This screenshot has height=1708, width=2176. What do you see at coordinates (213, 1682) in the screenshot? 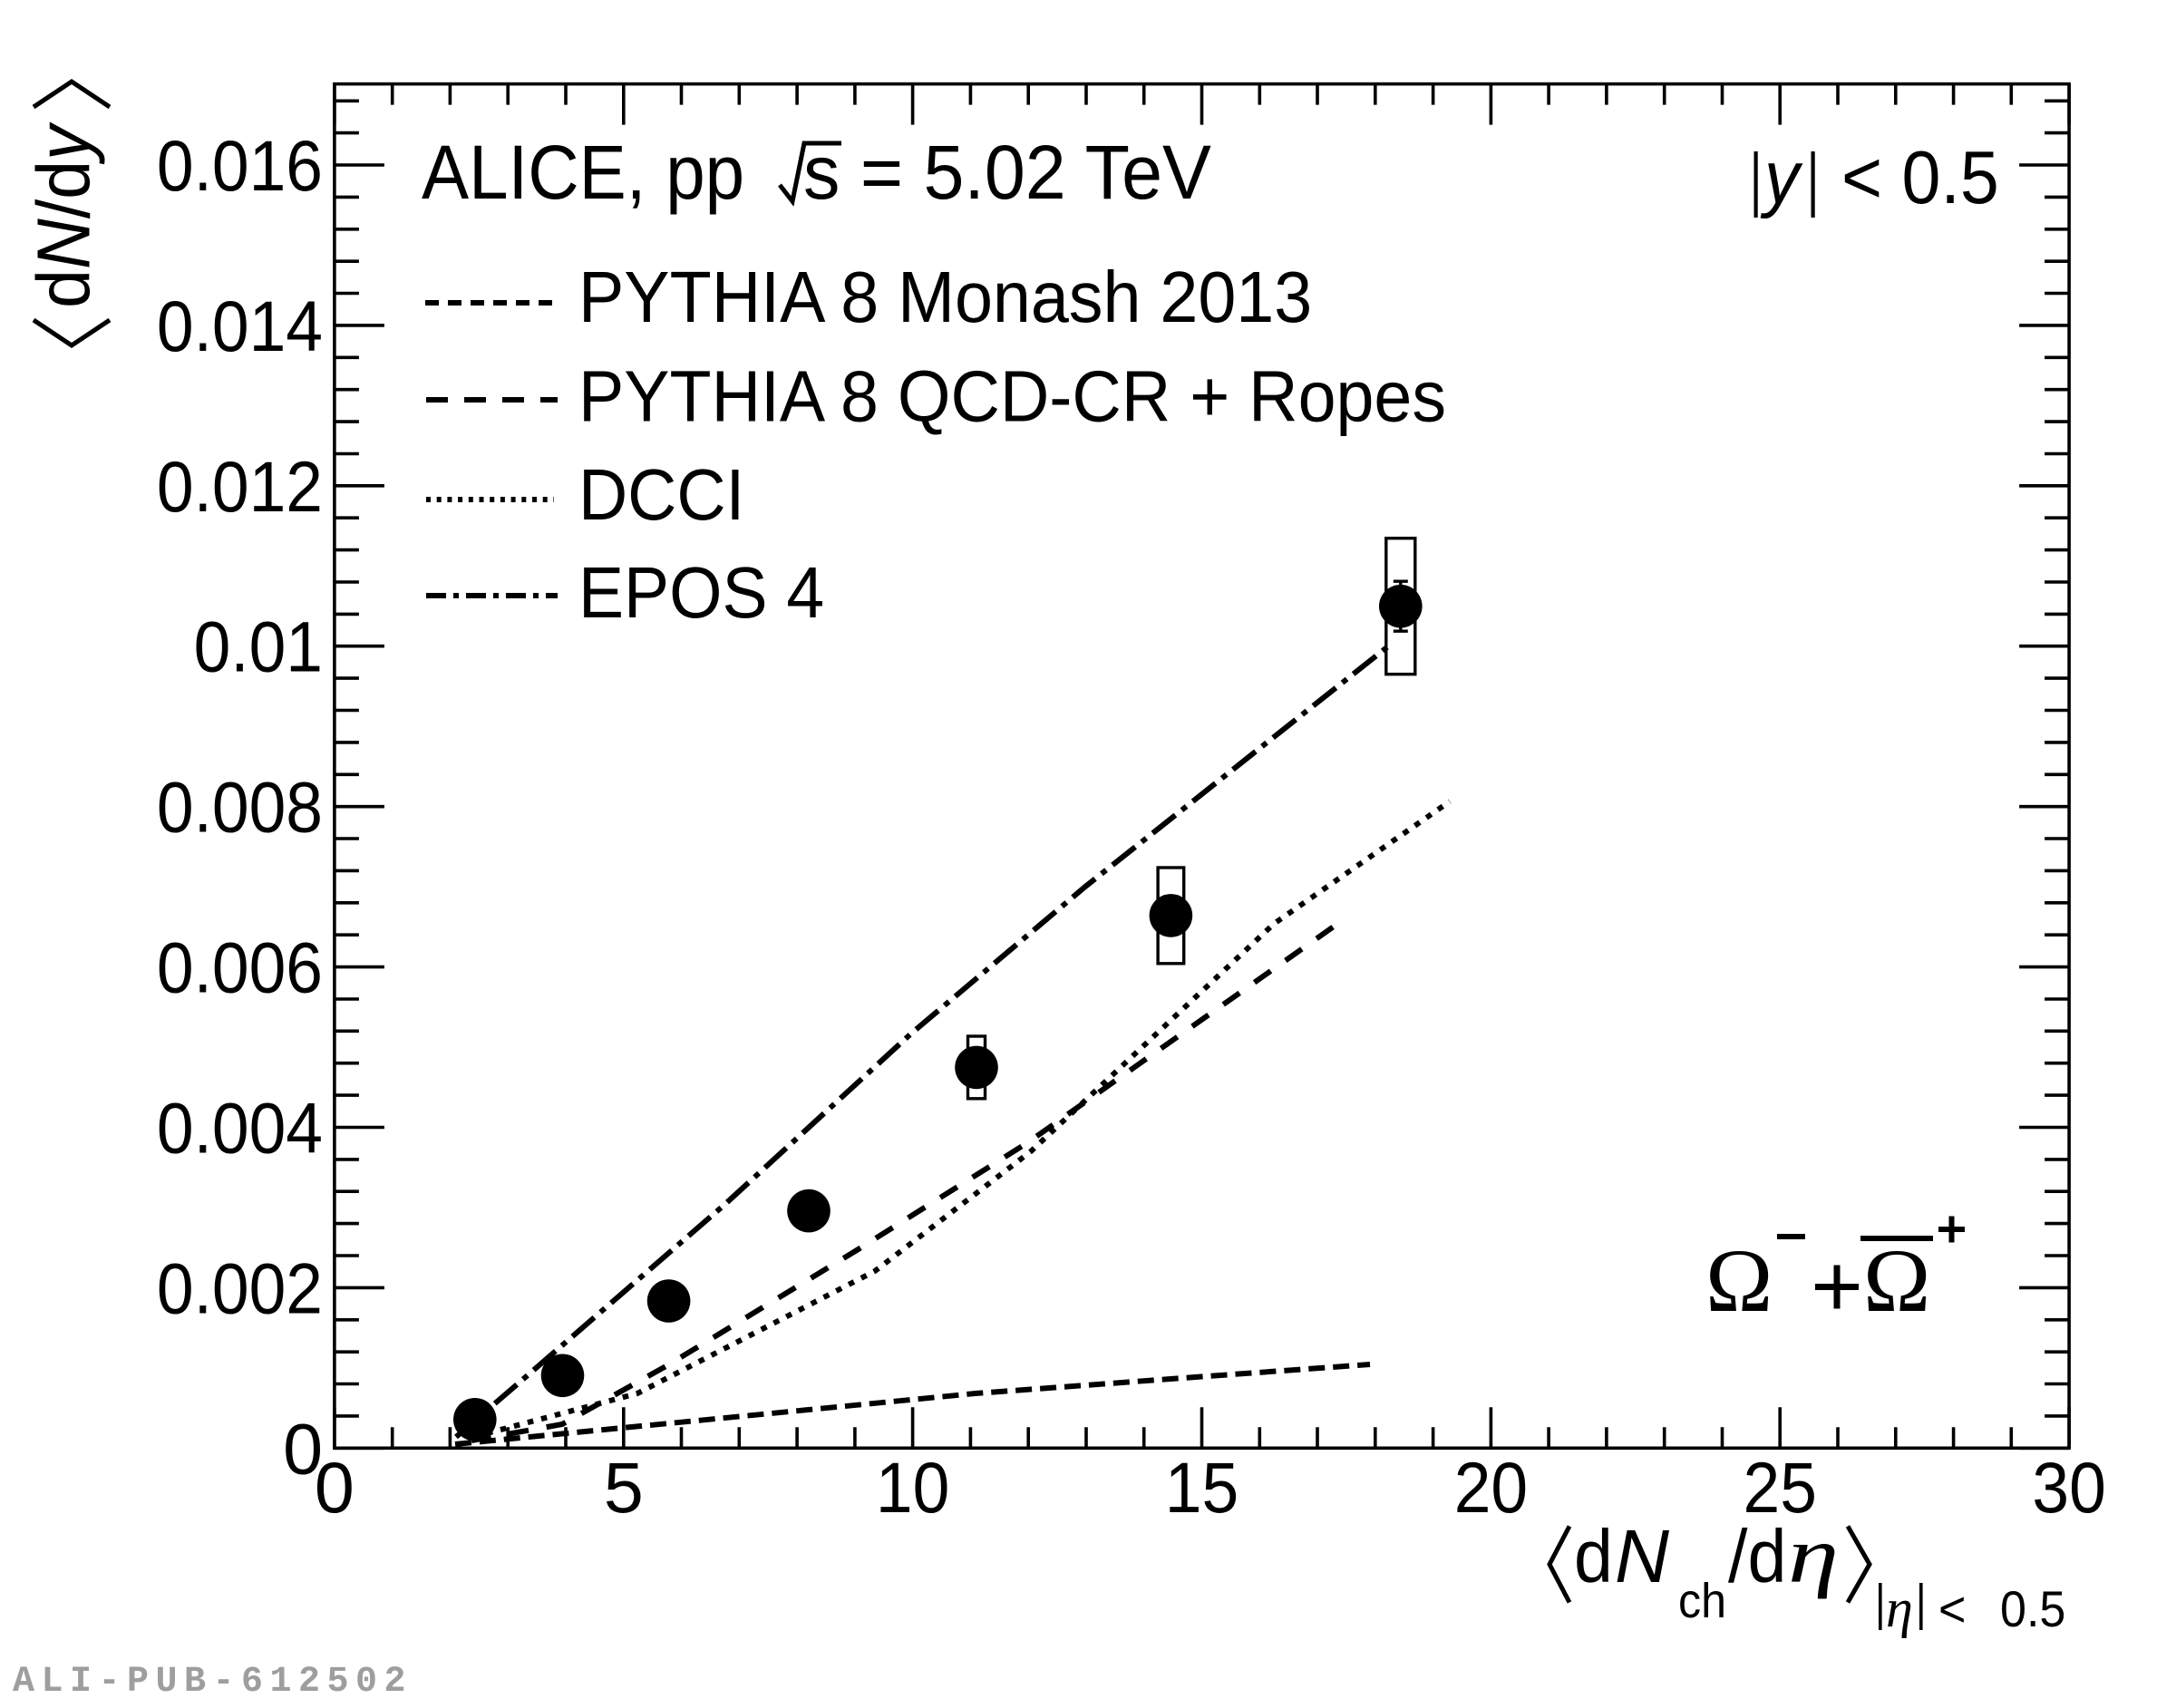
I see `svg-text: ALI-PUB-612502` at bounding box center [213, 1682].